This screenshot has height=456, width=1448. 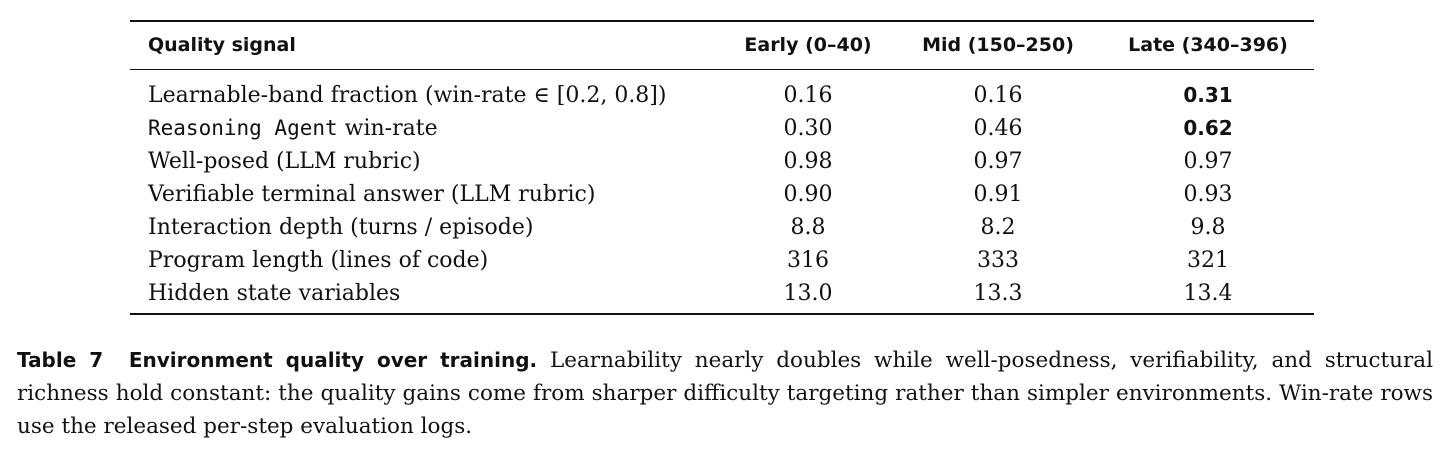 What do you see at coordinates (998, 45) in the screenshot?
I see `header-mid: Mid (150–250)` at bounding box center [998, 45].